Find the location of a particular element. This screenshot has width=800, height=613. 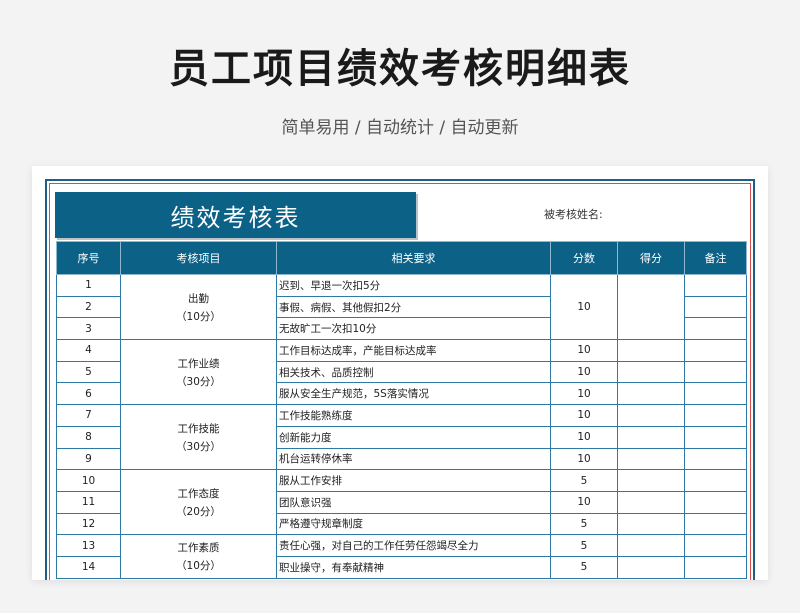

requirement-cell: 工作目标达成率，产能目标达成率 is located at coordinates (413, 350).